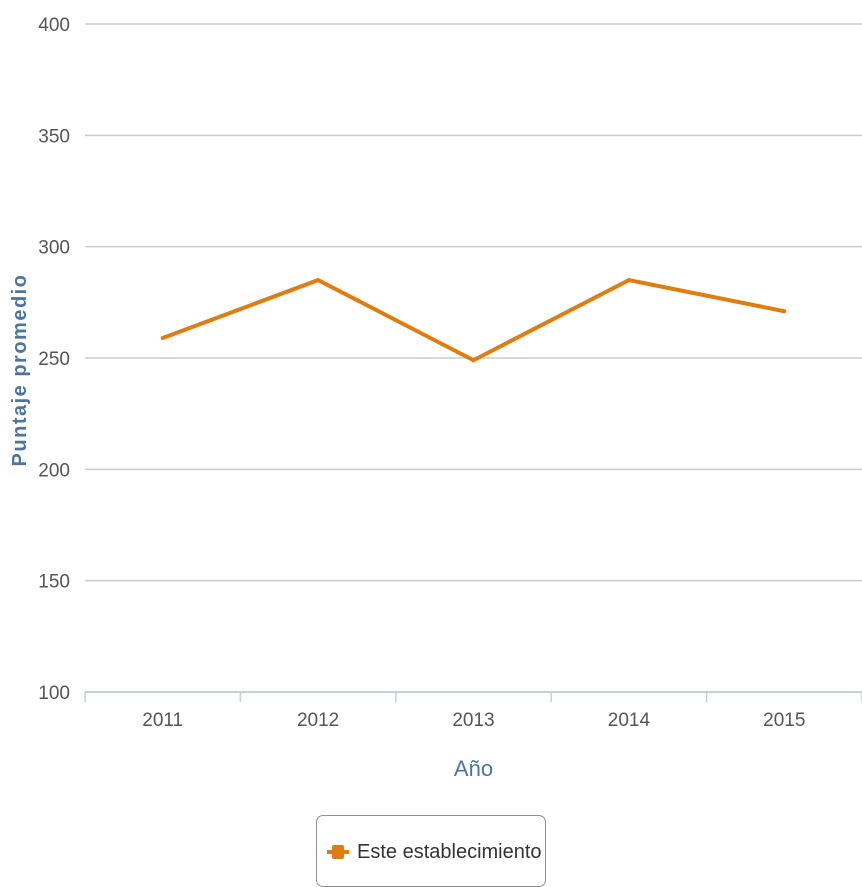 Image resolution: width=862 pixels, height=887 pixels. What do you see at coordinates (54, 470) in the screenshot?
I see `y-tick-label: 200` at bounding box center [54, 470].